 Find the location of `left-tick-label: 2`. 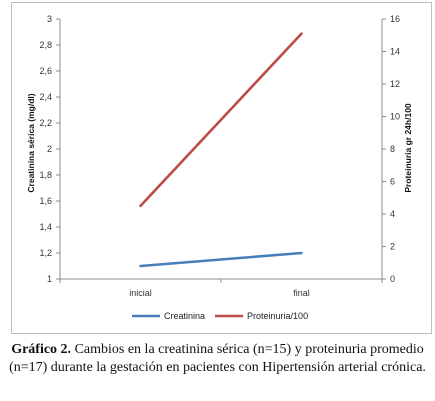

left-tick-label: 2 is located at coordinates (49, 149).